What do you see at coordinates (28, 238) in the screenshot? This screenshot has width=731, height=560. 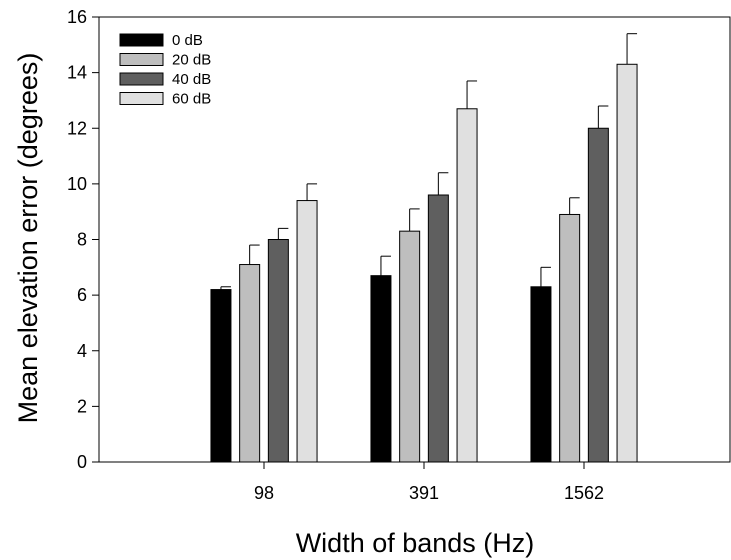 I see `y-axis-title: Mean elevation error (degrees)` at bounding box center [28, 238].